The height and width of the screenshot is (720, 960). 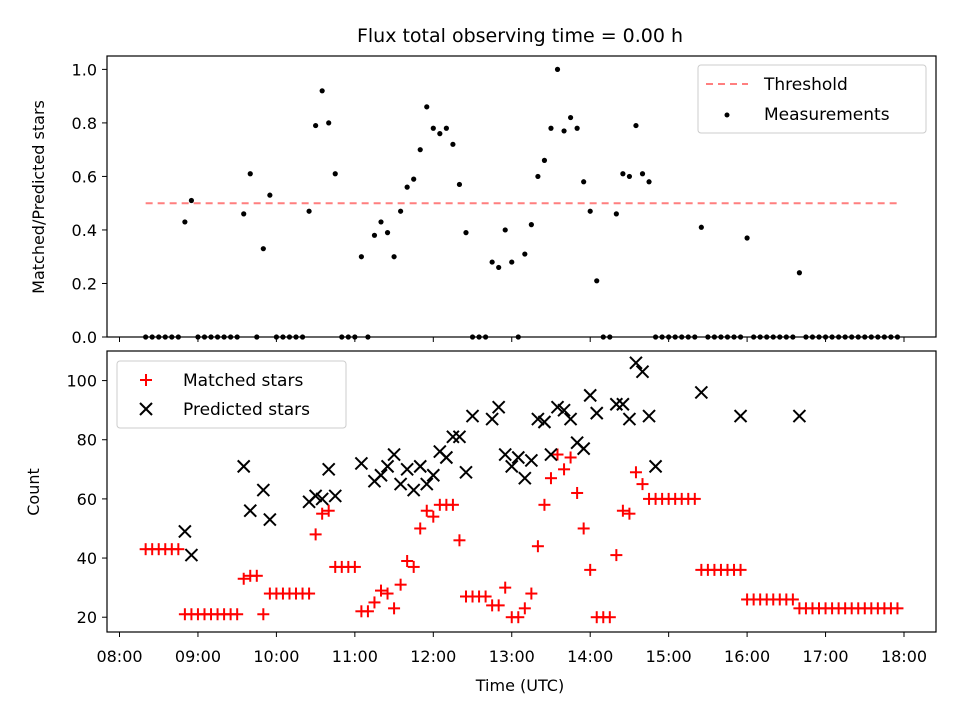 What do you see at coordinates (590, 656) in the screenshot?
I see `bottom-x-tick-label: 14:00` at bounding box center [590, 656].